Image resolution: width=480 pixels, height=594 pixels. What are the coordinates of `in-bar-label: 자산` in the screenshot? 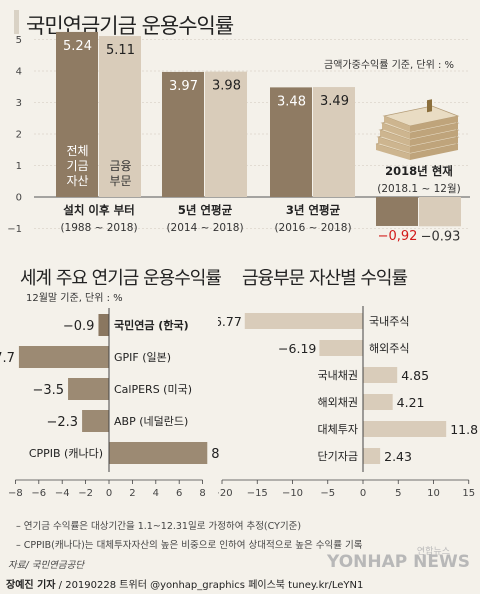 It's located at (77, 181).